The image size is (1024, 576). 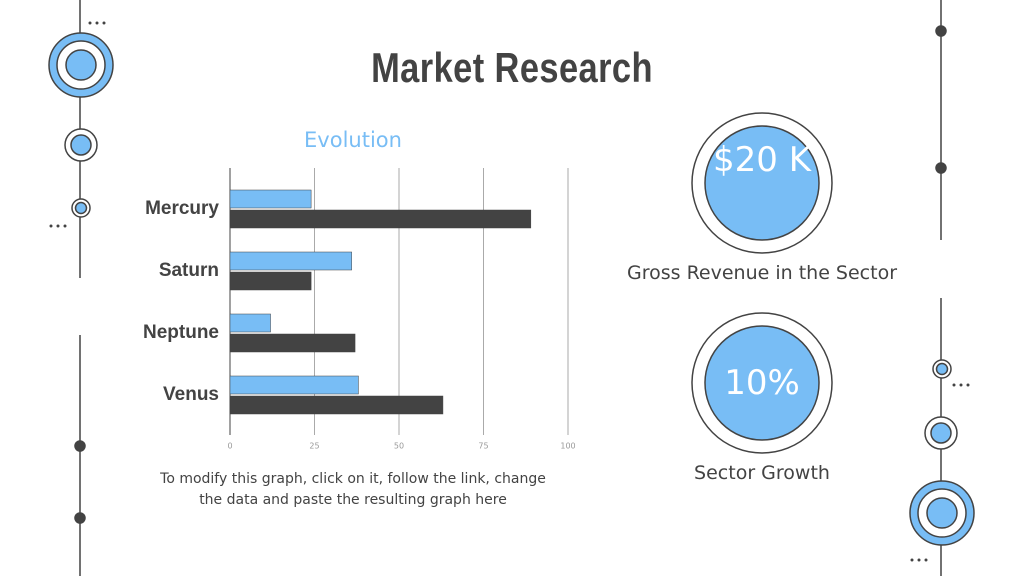 I want to click on y-tick-label: Saturn, so click(x=189, y=270).